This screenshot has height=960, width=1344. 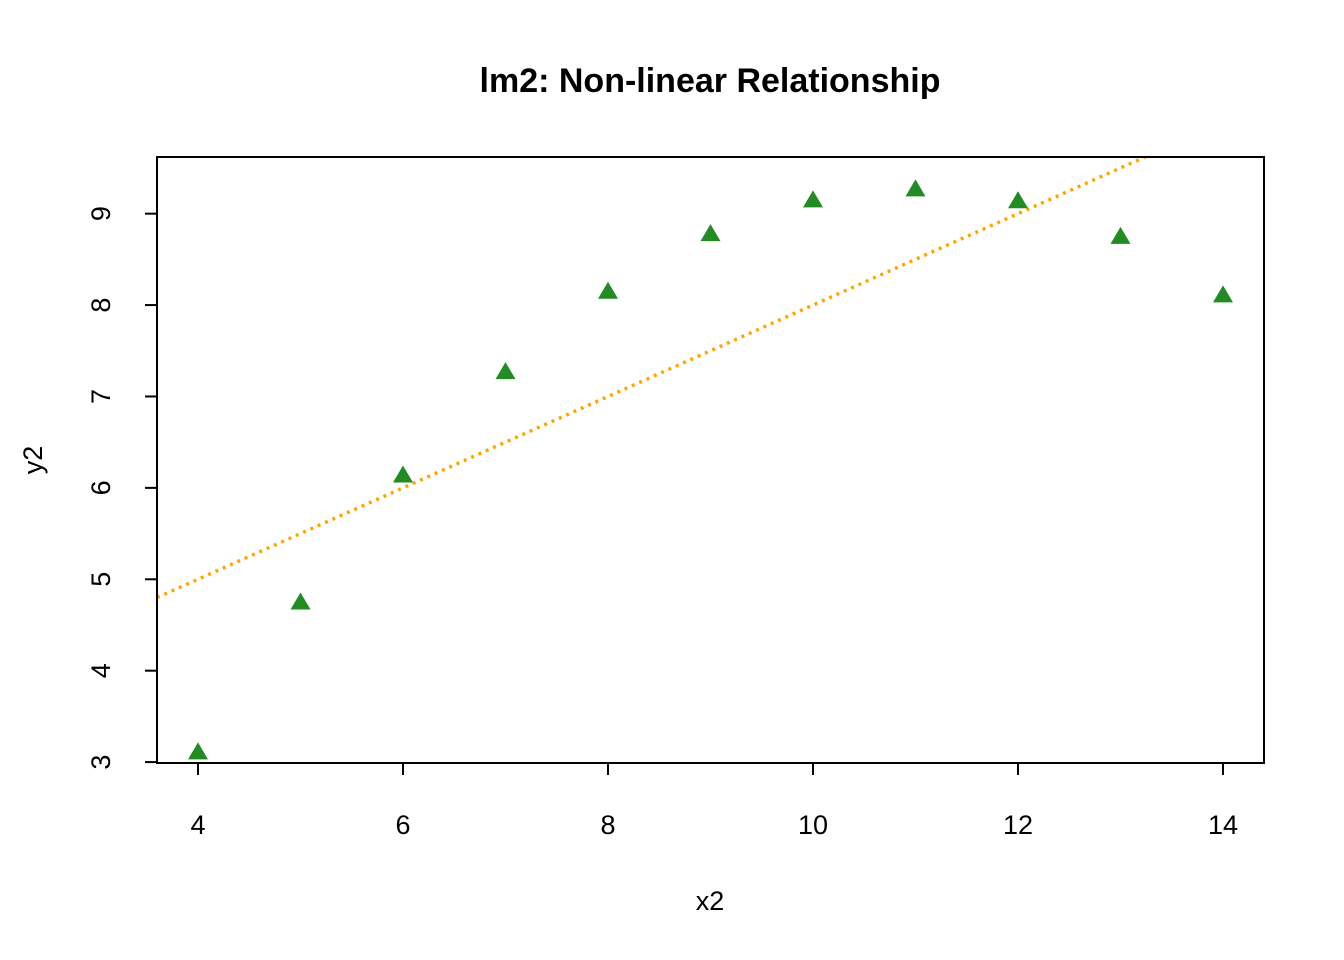 I want to click on y-axis-label: y2, so click(x=33, y=460).